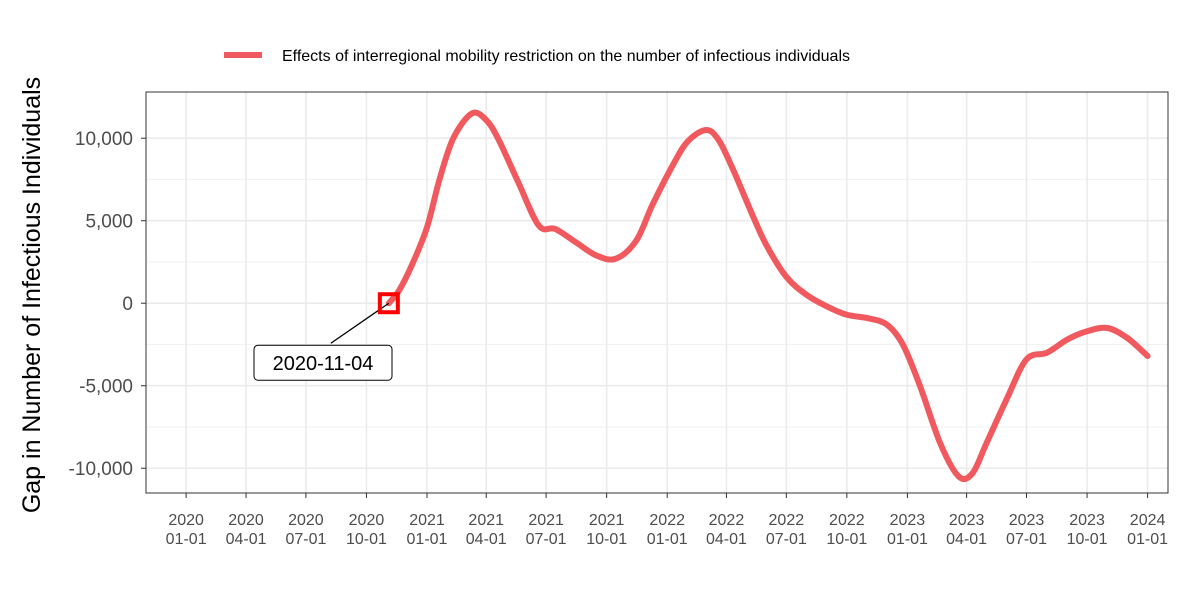  Describe the element at coordinates (726, 530) in the screenshot. I see `x-tick-label: 2022 04-01` at that location.